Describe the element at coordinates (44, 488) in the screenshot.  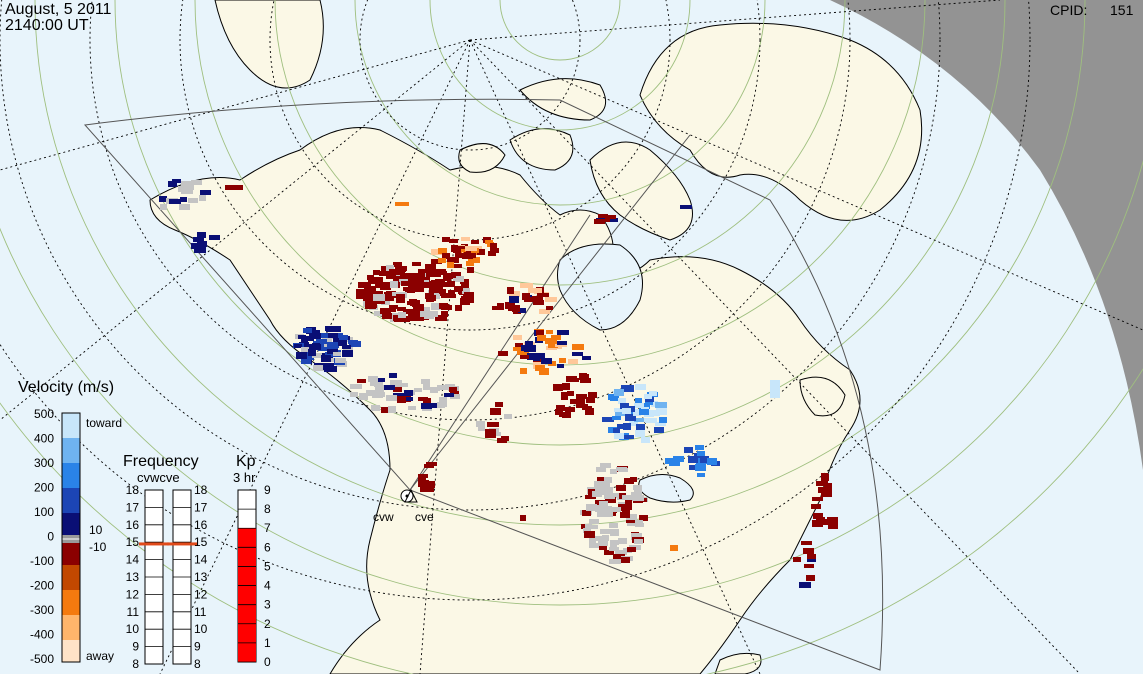
I see `velocity-tick: 200` at that location.